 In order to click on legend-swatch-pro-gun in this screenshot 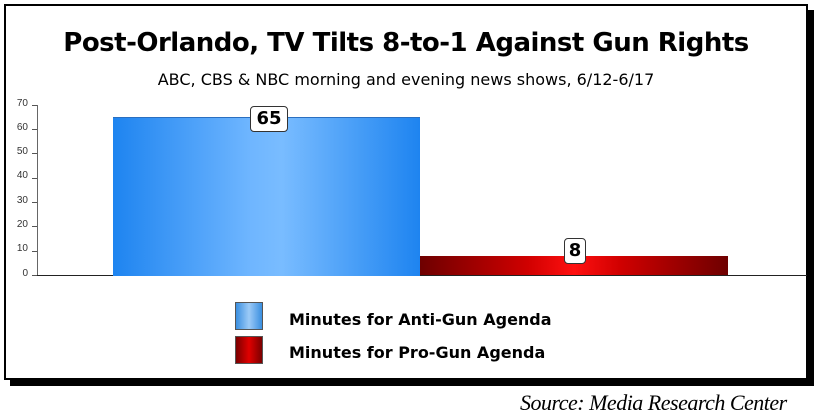, I will do `click(249, 350)`.